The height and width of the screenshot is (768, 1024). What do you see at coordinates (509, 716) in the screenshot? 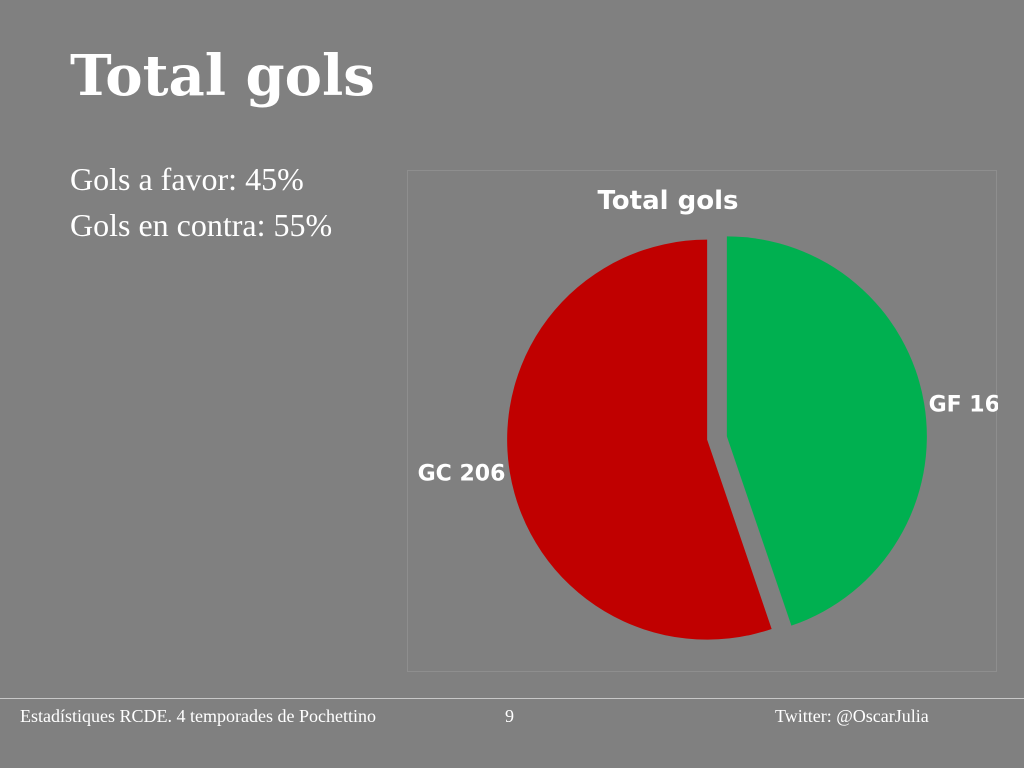
I see `page-number: 9` at bounding box center [509, 716].